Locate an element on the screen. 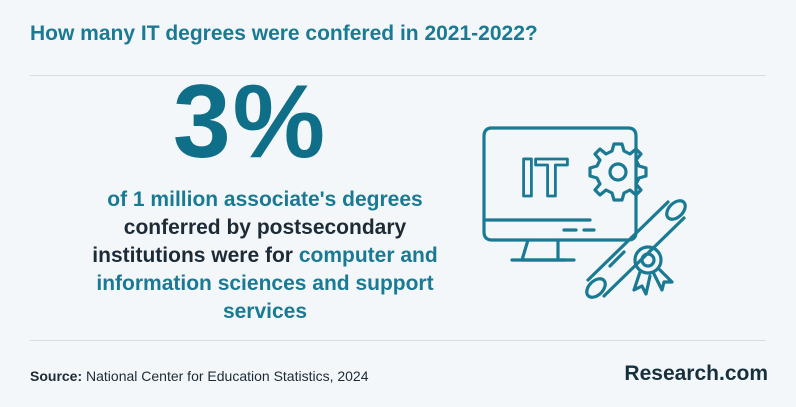 This screenshot has height=407, width=796. monitor-icon: IT is located at coordinates (560, 194).